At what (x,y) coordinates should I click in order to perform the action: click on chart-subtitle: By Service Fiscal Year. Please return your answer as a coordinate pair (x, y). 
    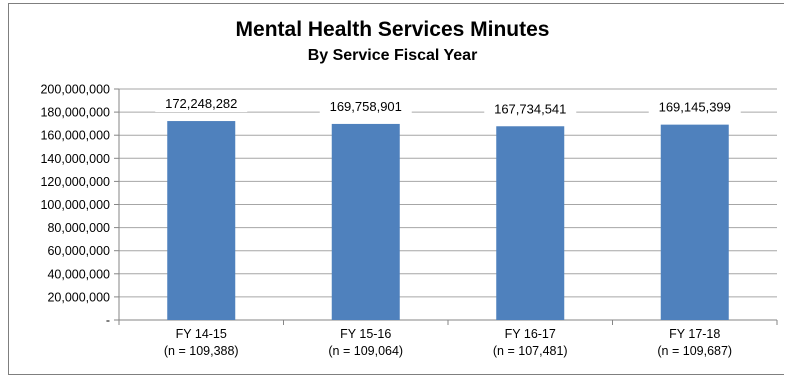
    Looking at the image, I should click on (392, 55).